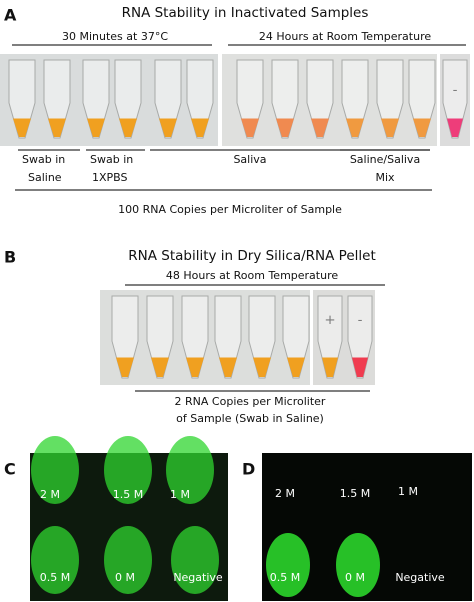 Image resolution: width=474 pixels, height=602 pixels. Describe the element at coordinates (230, 209) in the screenshot. I see `footer: 100 RNA Copies per Microliter of Sample` at that location.